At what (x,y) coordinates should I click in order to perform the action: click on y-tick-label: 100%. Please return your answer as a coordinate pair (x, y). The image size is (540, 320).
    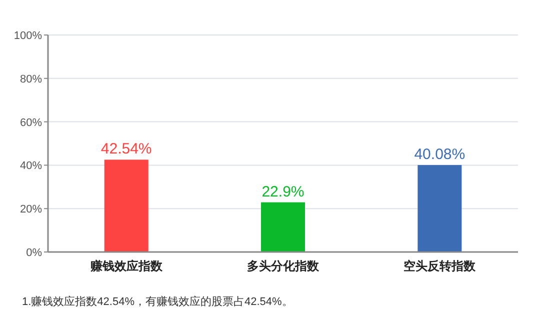
    Looking at the image, I should click on (28, 36).